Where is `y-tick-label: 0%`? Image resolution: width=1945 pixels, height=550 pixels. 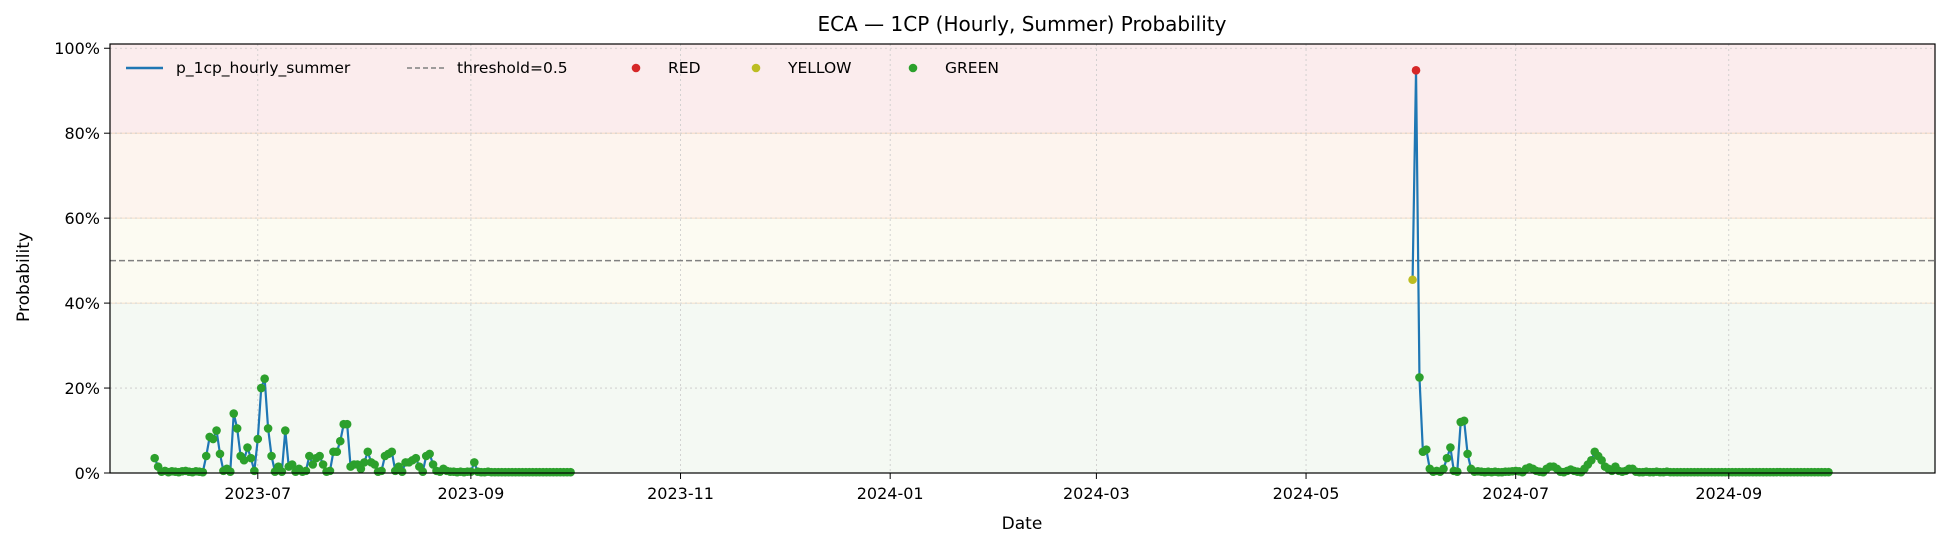 y-tick-label: 0% is located at coordinates (87, 473).